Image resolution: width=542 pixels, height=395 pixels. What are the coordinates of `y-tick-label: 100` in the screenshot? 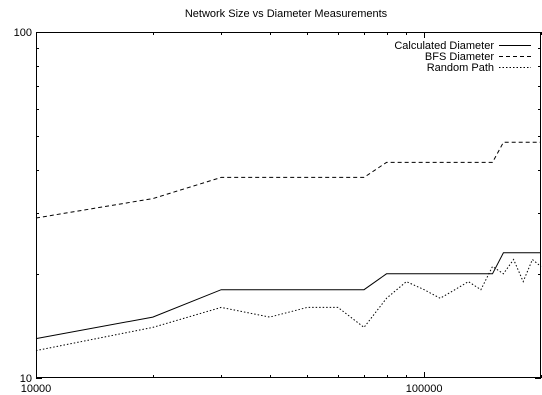 It's located at (23, 33).